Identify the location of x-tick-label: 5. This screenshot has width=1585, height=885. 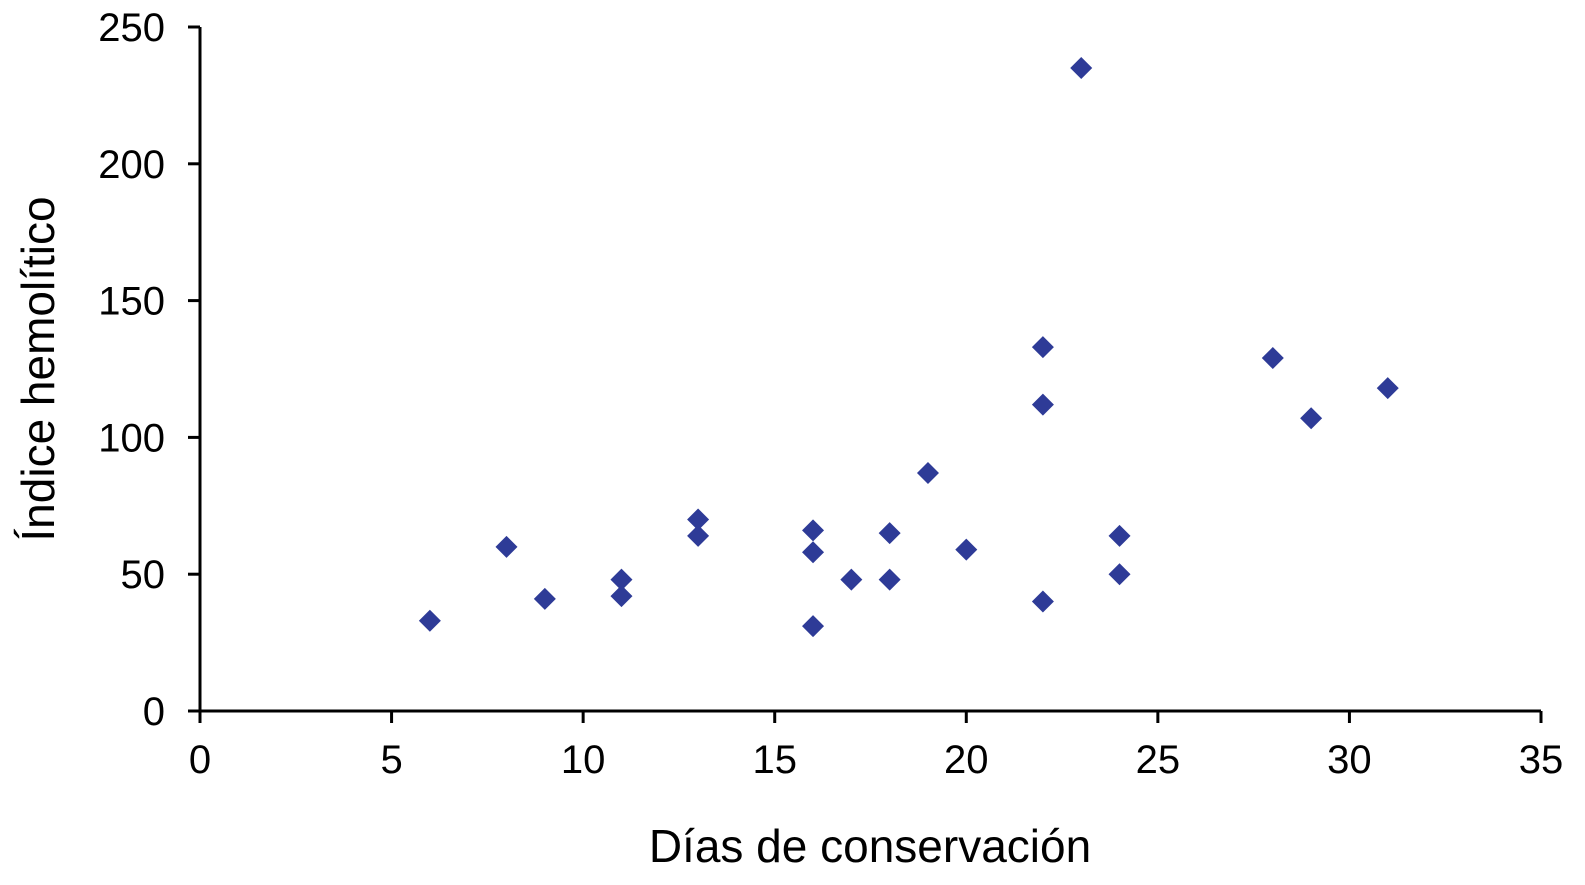
(391, 760).